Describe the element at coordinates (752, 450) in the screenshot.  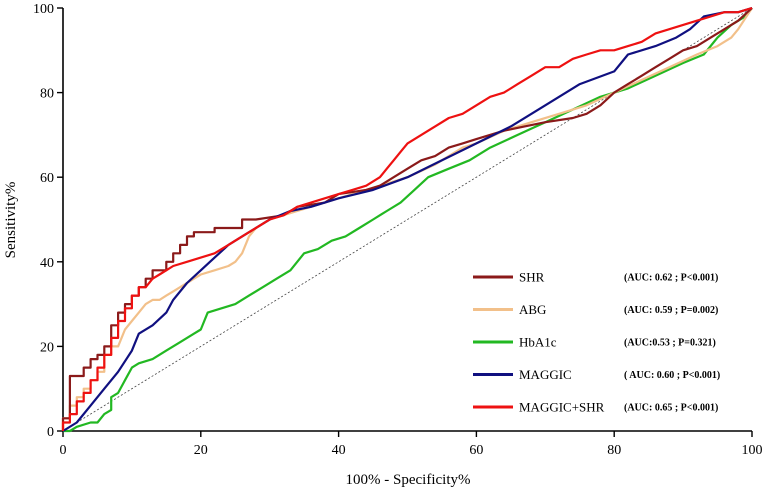
I see `x-tick-label: 100` at that location.